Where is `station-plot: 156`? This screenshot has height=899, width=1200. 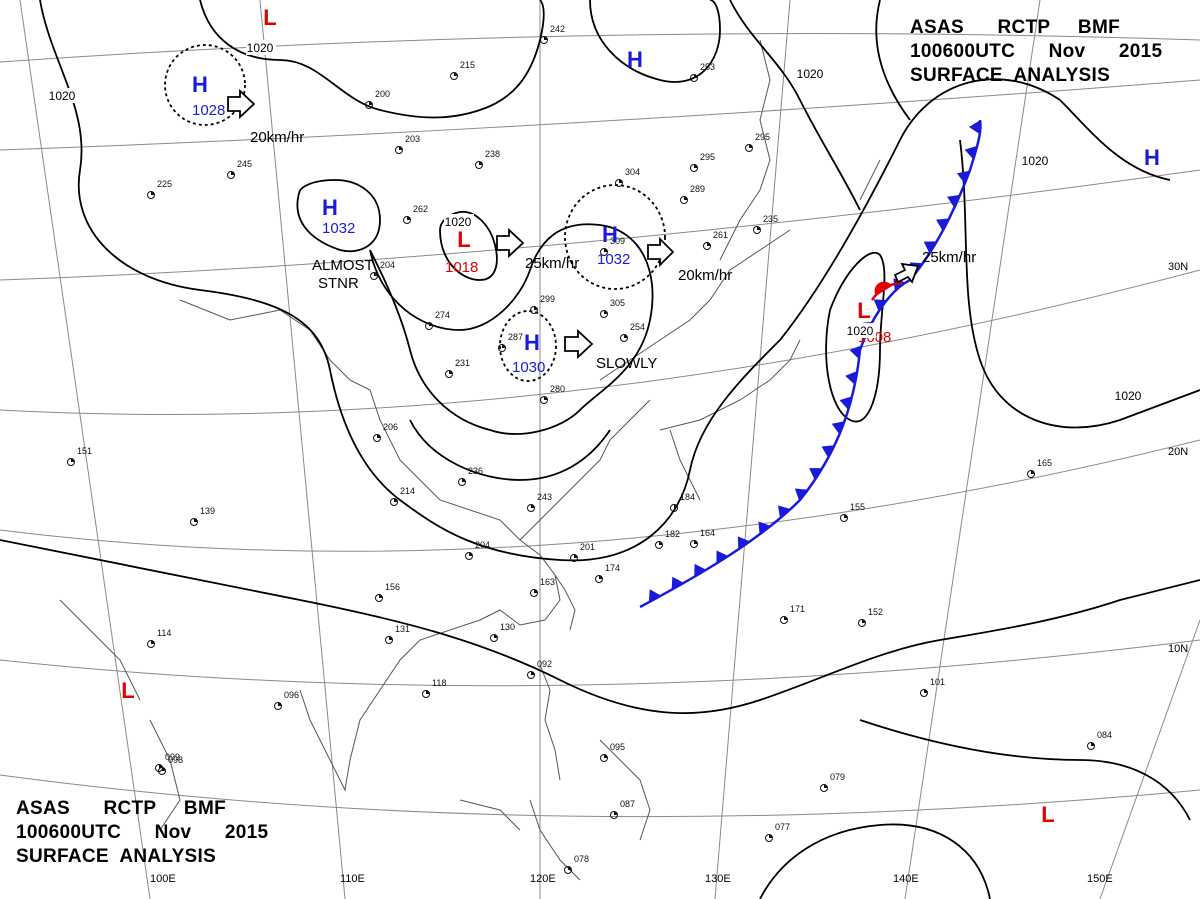 station-plot: 156 is located at coordinates (387, 592).